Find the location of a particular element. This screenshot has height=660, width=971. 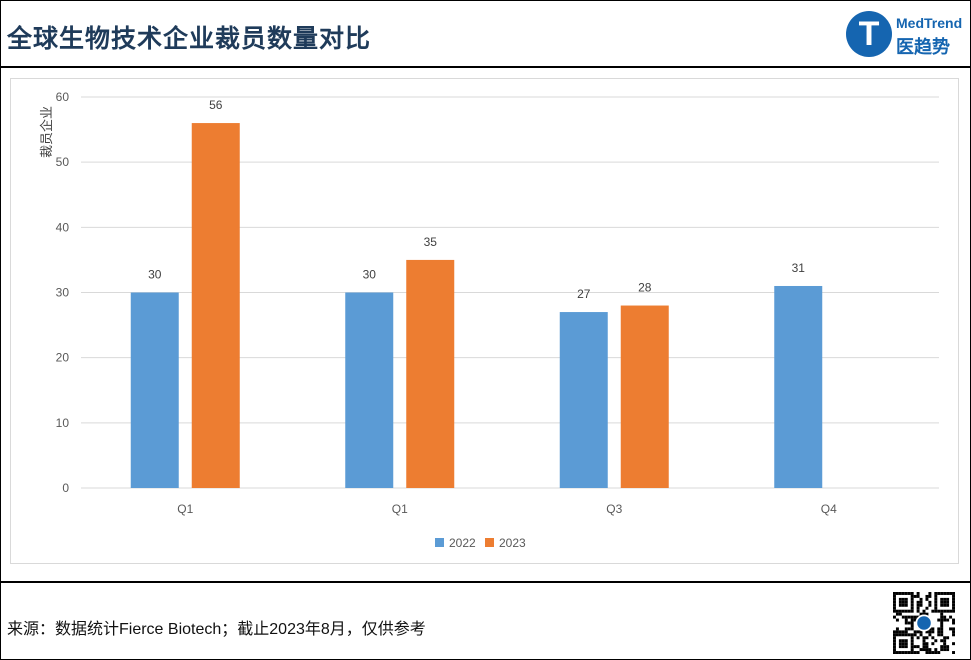

y-tick-label: 30 is located at coordinates (63, 293).